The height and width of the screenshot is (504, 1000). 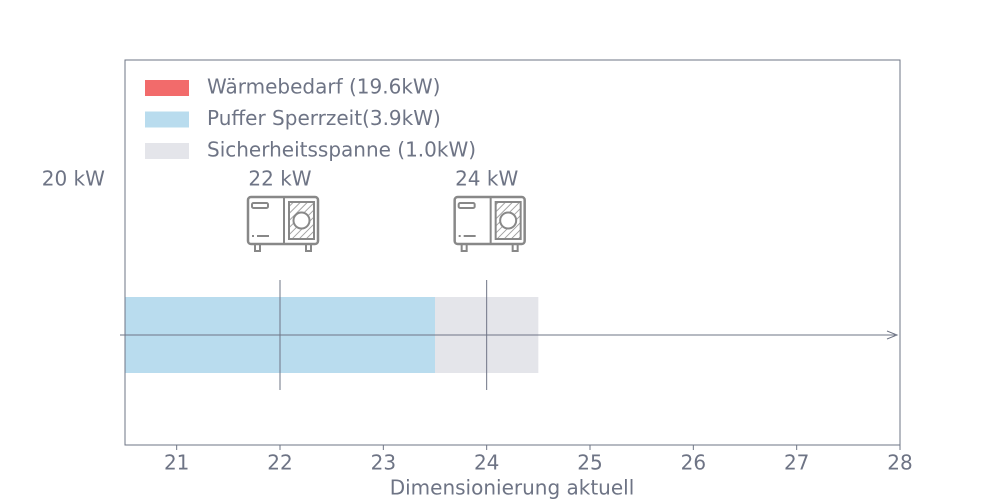 I want to click on x-tick-label: 24, so click(x=486, y=463).